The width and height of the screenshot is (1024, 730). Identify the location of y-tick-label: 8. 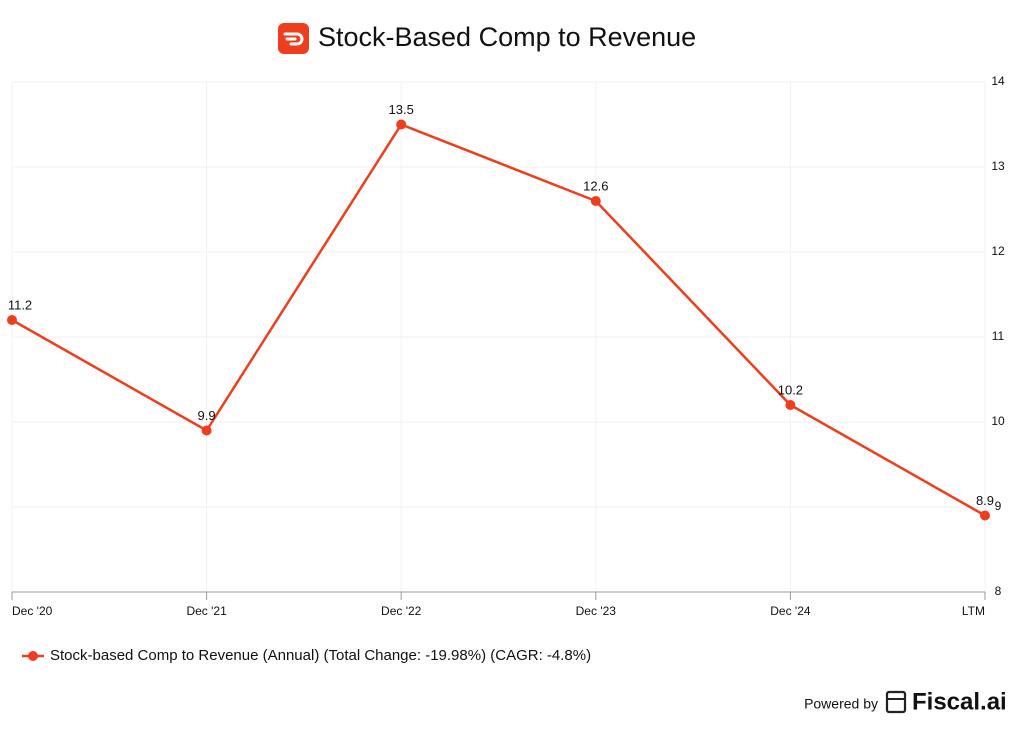
(998, 591).